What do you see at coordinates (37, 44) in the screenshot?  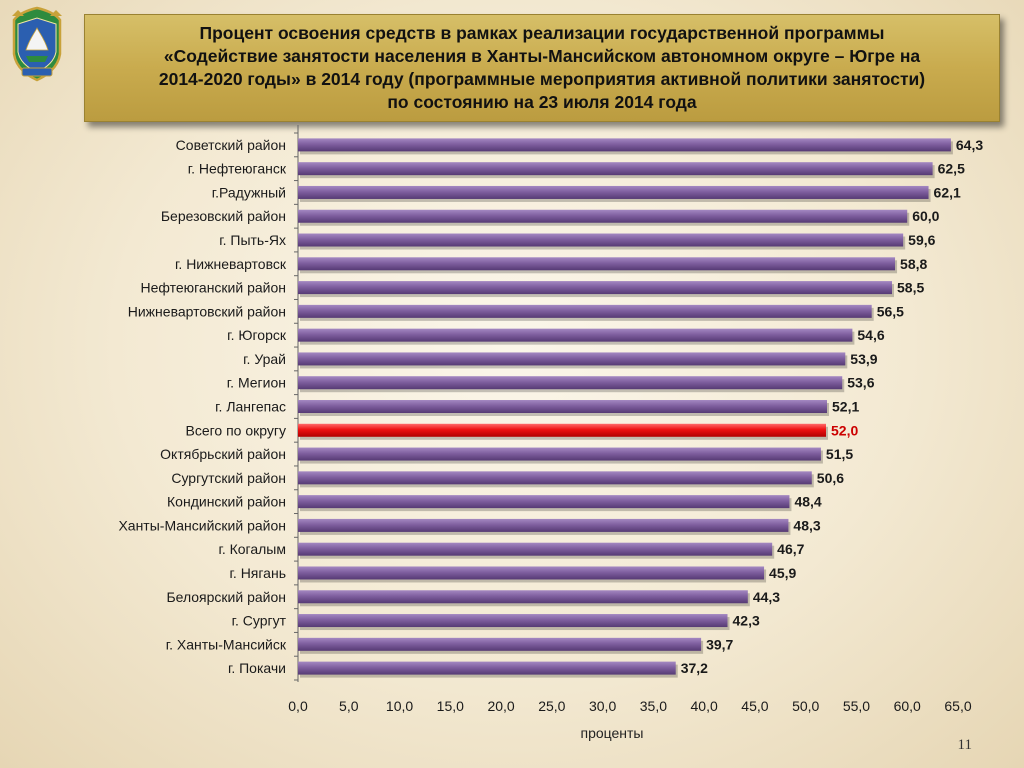 I see `coat-of-arms-icon` at bounding box center [37, 44].